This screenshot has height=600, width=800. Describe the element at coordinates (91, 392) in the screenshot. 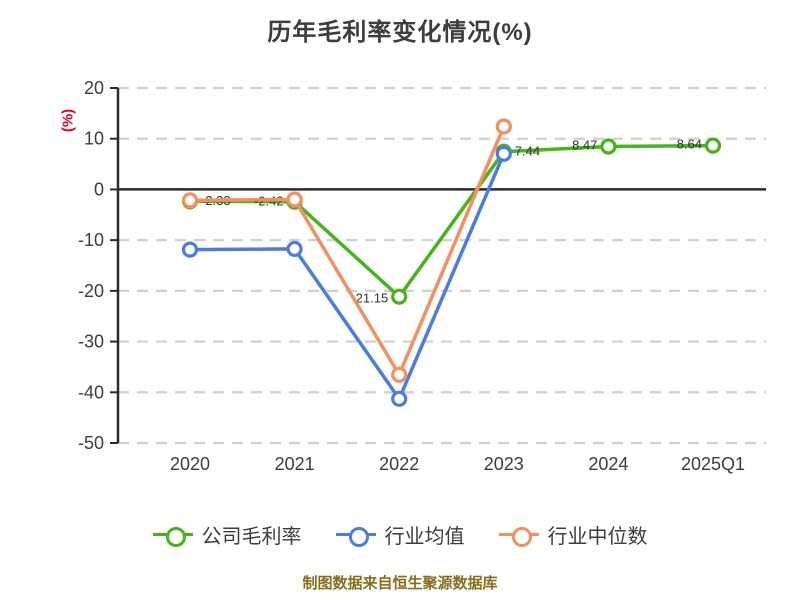

I see `y-tick-label: -40` at that location.